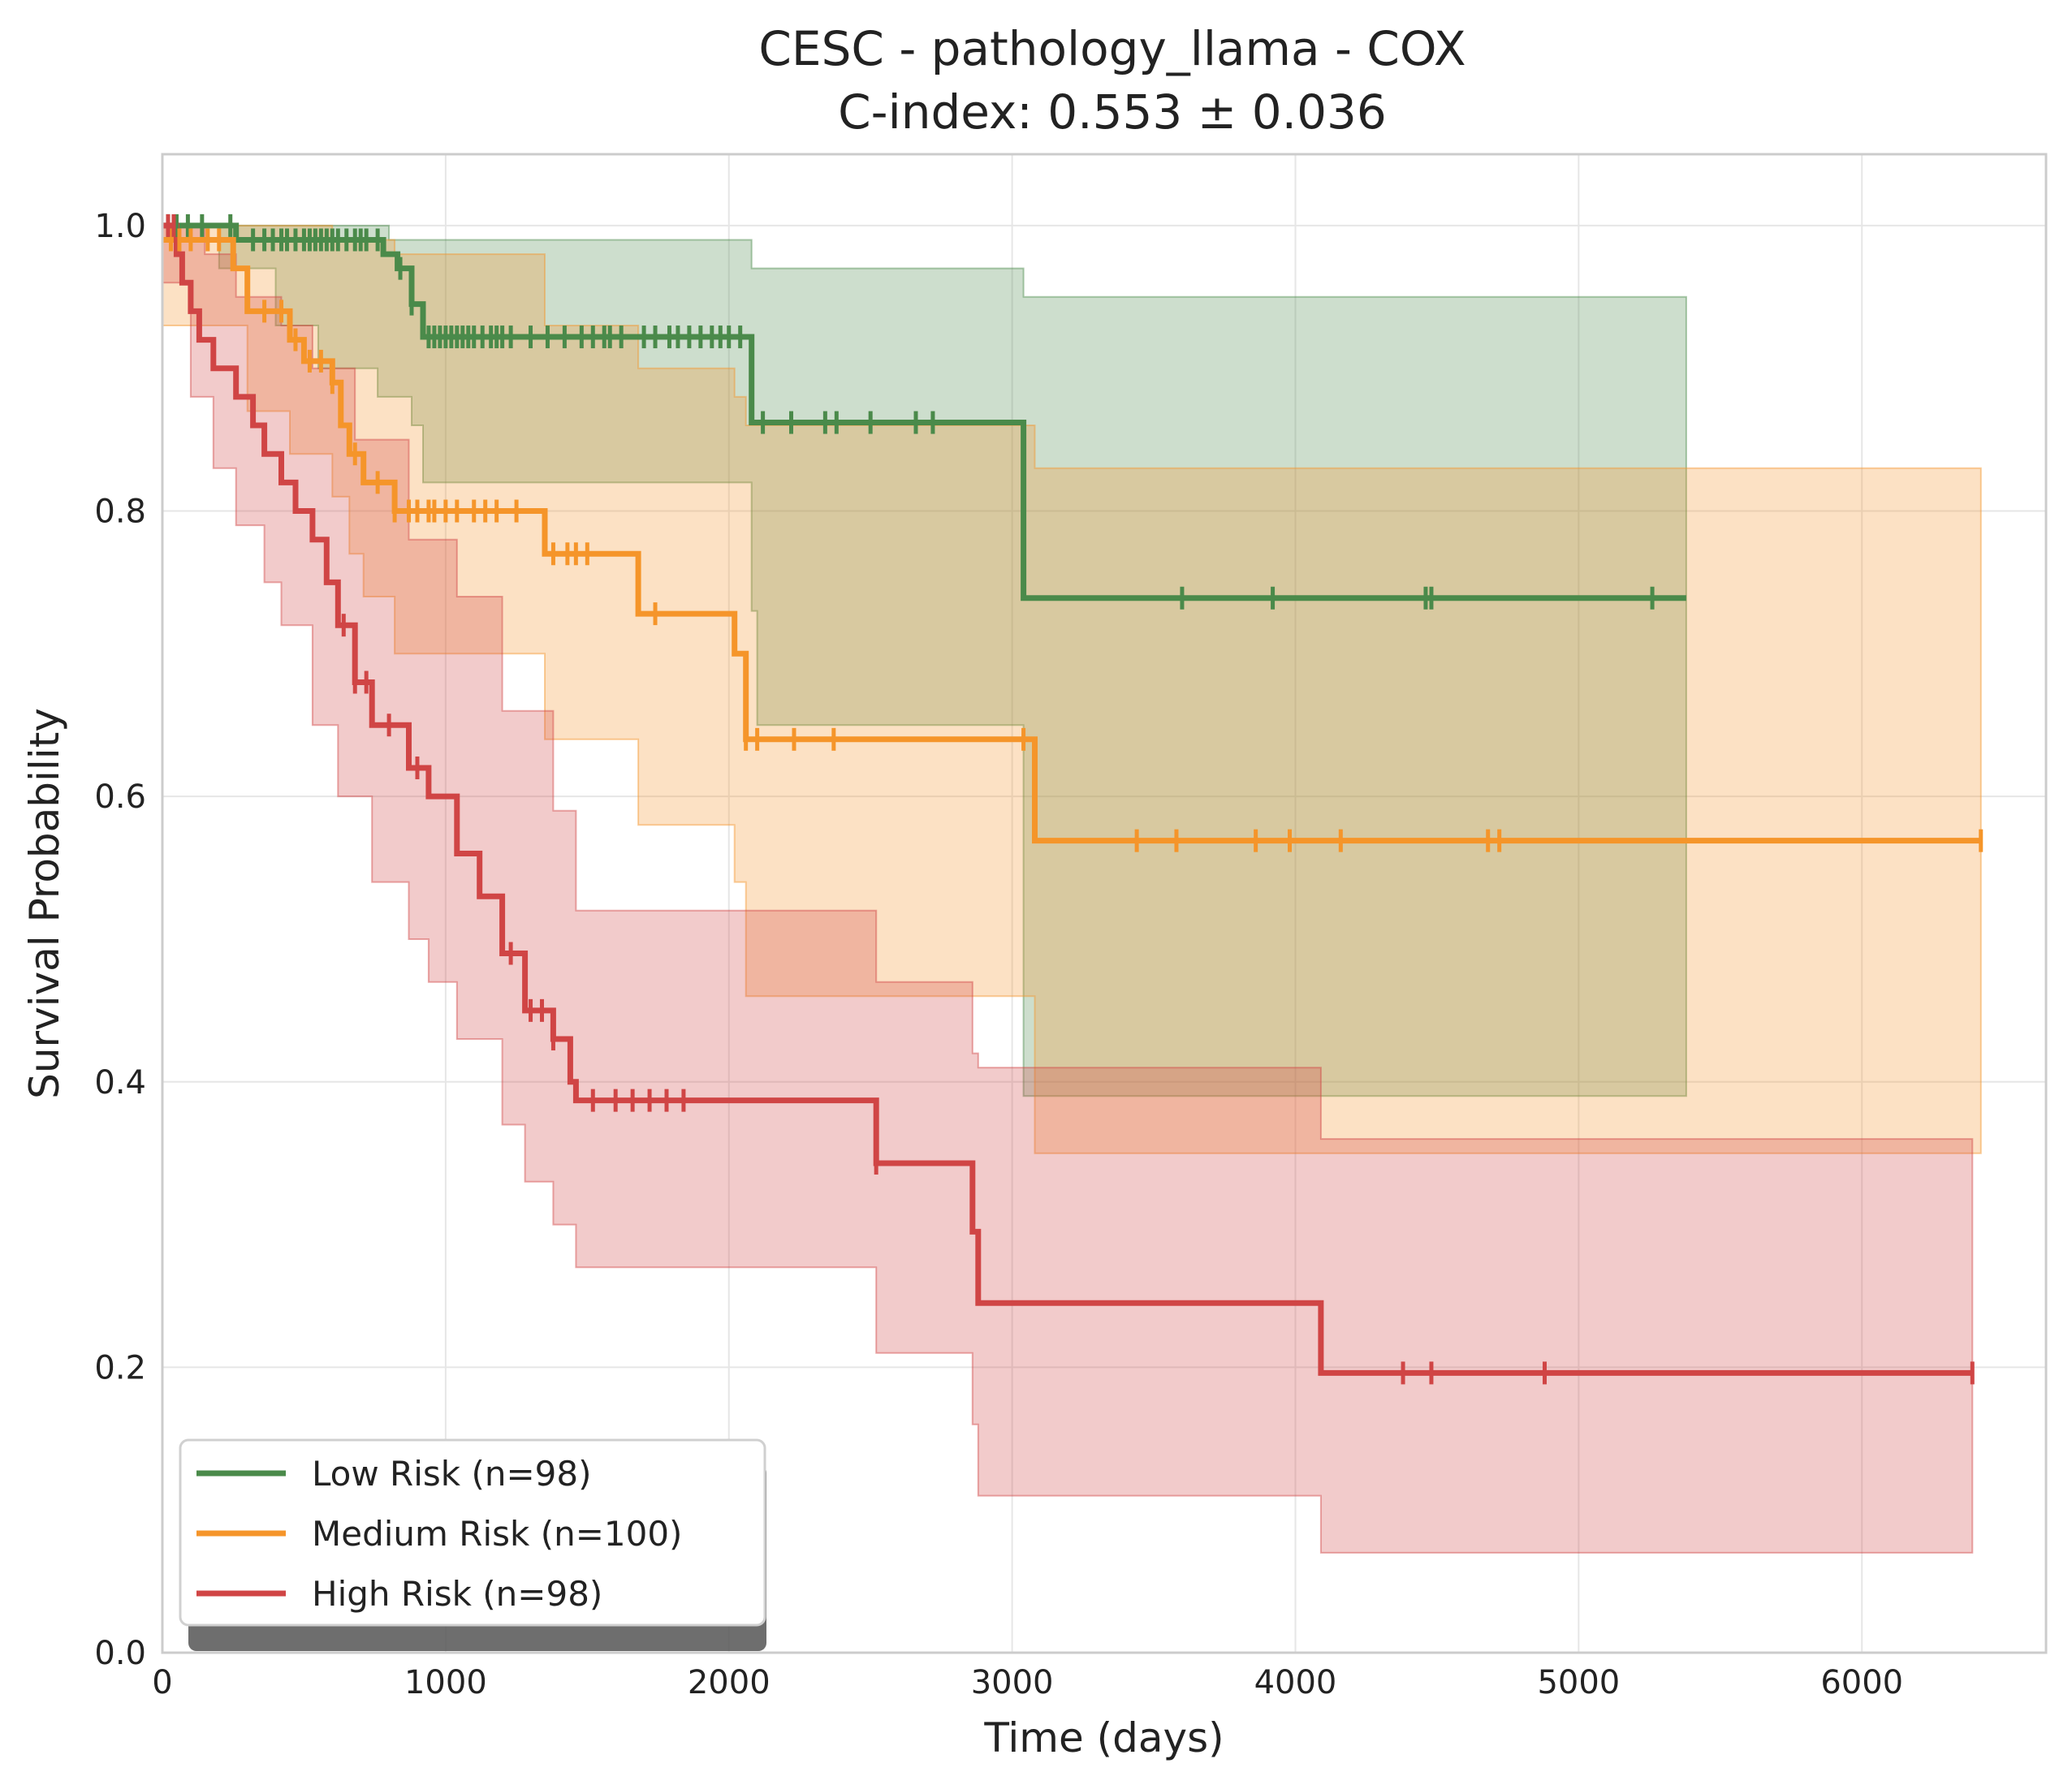 The width and height of the screenshot is (2072, 1785). Describe the element at coordinates (1103, 1737) in the screenshot. I see `x-axis-label: Time (days)` at that location.